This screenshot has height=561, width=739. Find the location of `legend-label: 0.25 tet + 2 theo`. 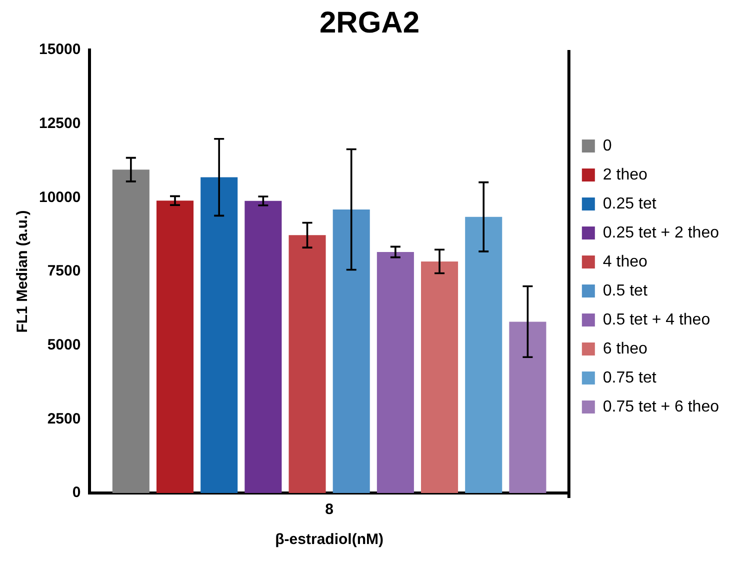

legend-label: 0.25 tet + 2 theo is located at coordinates (661, 233).